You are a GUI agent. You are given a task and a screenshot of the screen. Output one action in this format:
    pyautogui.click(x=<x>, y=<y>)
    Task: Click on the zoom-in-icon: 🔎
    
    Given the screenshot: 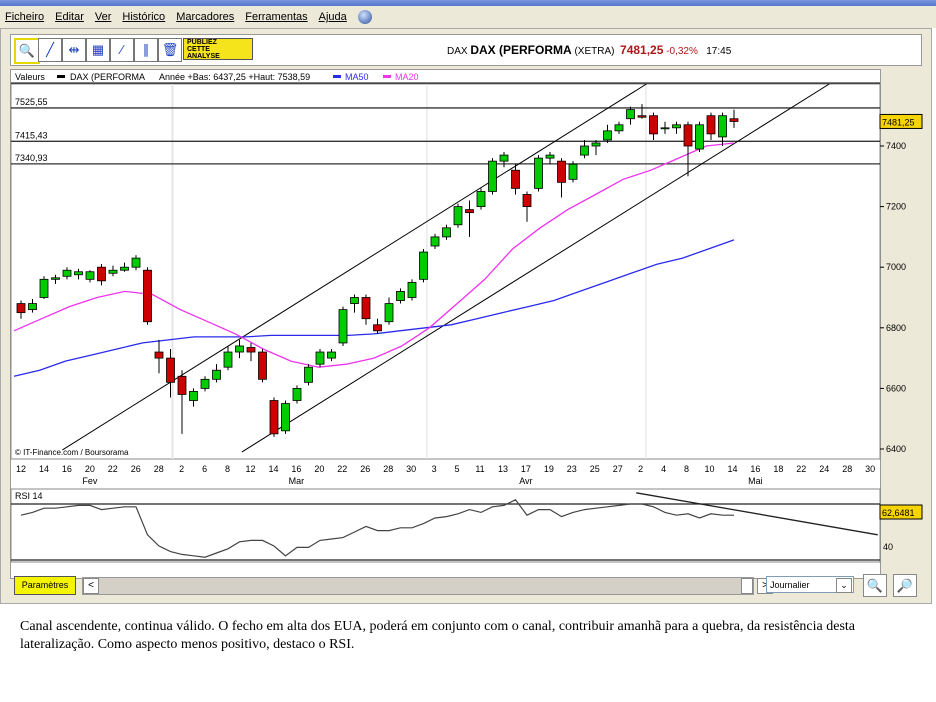 What is the action you would take?
    pyautogui.click(x=905, y=585)
    